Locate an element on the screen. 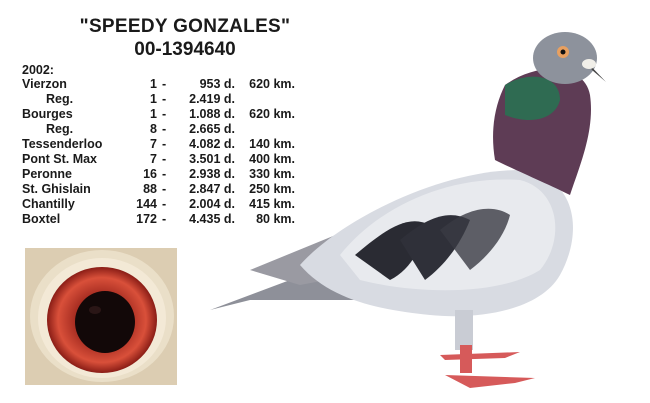 The width and height of the screenshot is (650, 403). birds-count: 2.419 d. is located at coordinates (212, 99).